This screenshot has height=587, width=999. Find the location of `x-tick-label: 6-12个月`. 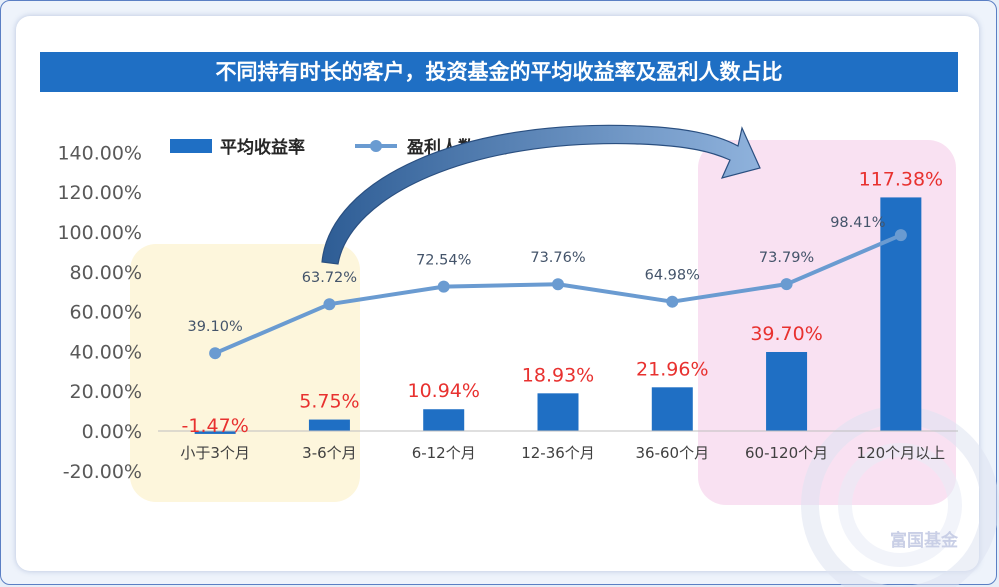

x-tick-label: 6-12个月 is located at coordinates (444, 453).